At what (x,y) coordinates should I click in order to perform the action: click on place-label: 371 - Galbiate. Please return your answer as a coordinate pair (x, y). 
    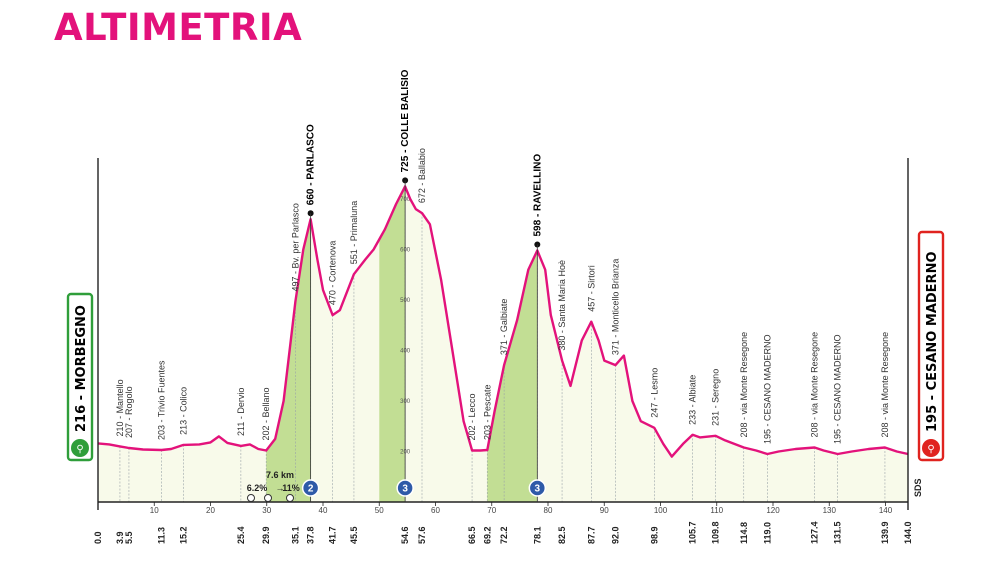
    Looking at the image, I should click on (504, 327).